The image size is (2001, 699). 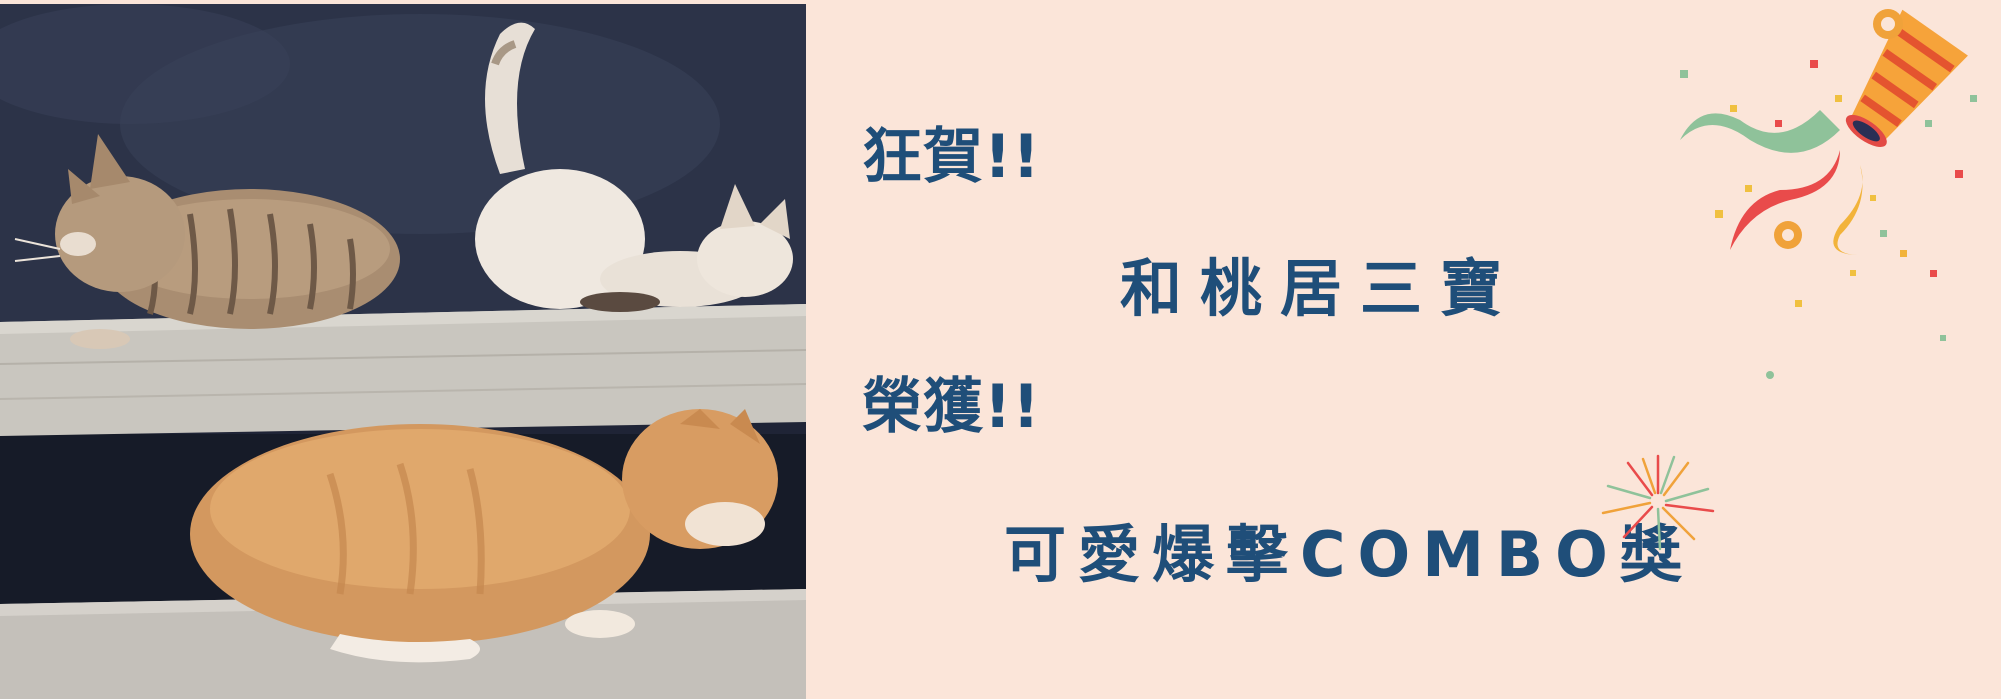 What do you see at coordinates (484, 536) in the screenshot?
I see `orange-cat` at bounding box center [484, 536].